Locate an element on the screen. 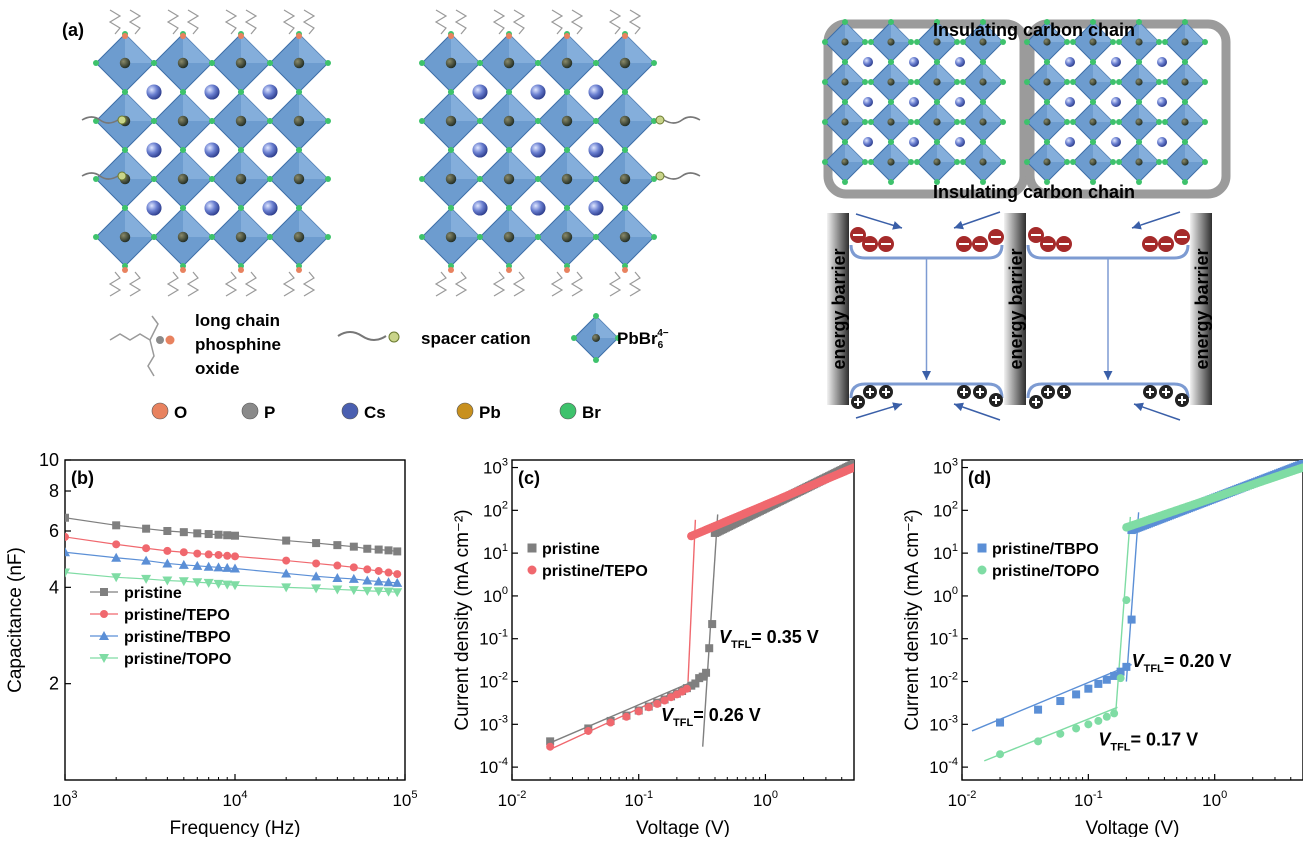 This screenshot has width=1303, height=842. plot-frame is located at coordinates (235, 620).